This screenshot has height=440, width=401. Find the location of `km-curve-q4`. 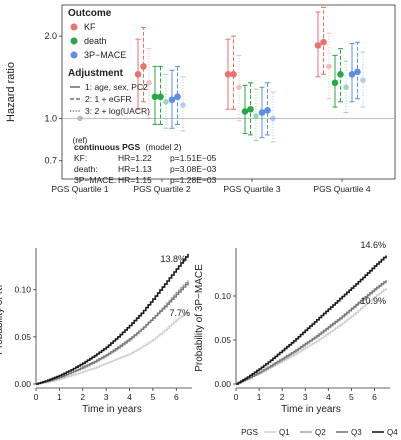

km-curve-q4 is located at coordinates (311, 320).